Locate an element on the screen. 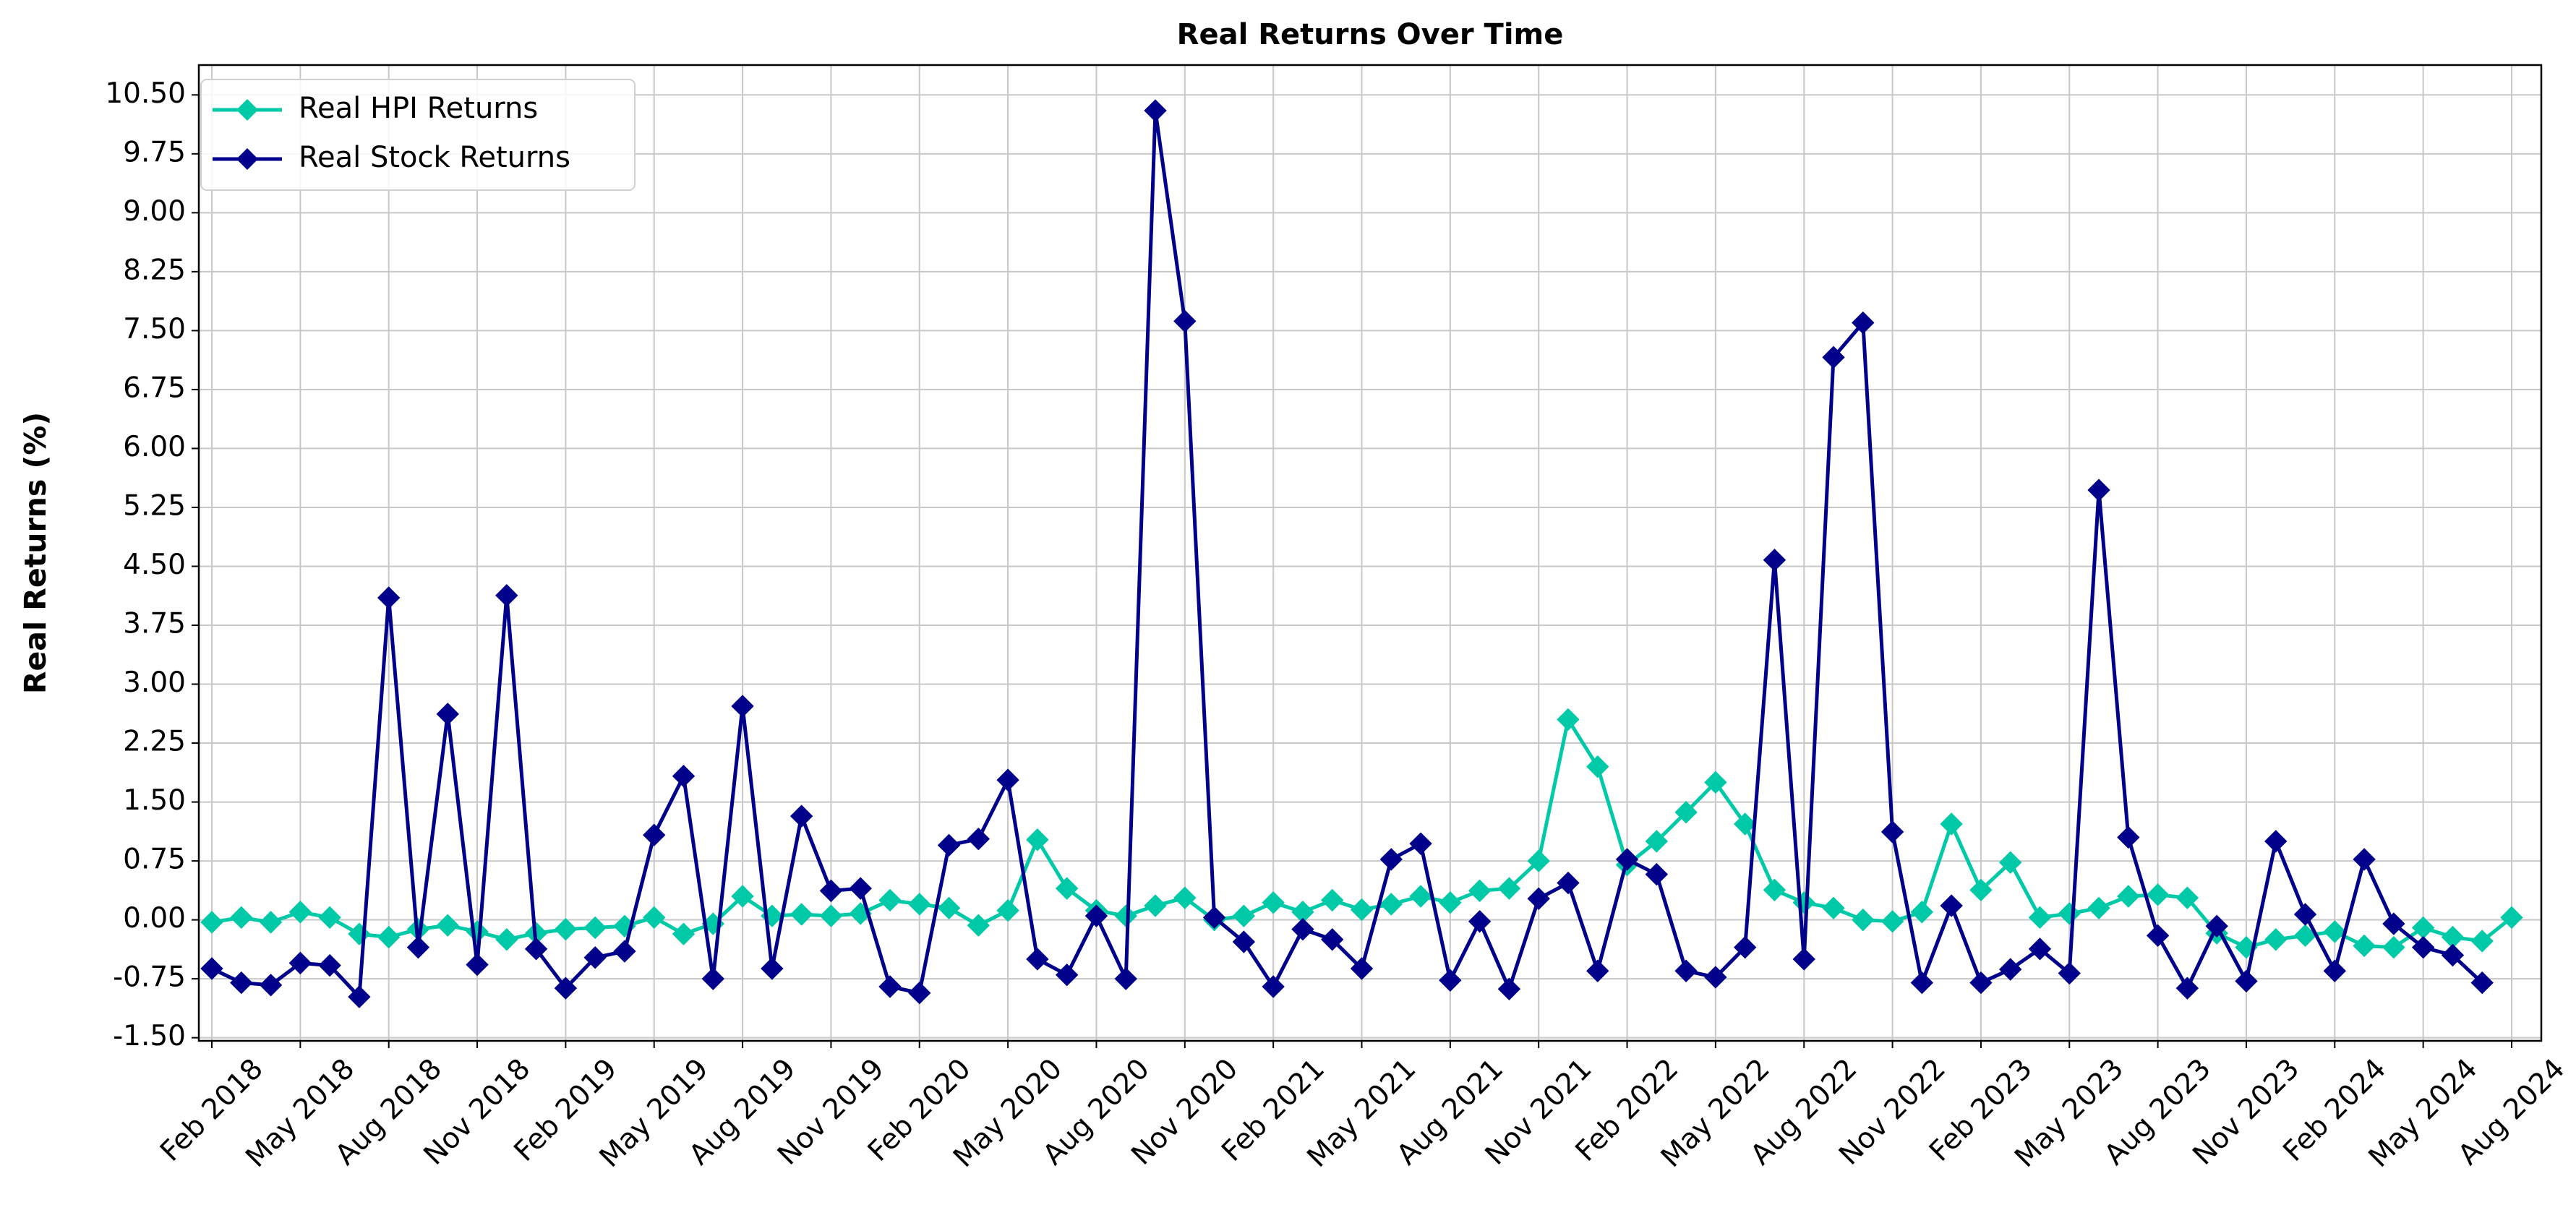 This screenshot has height=1210, width=2576. legend-marker is located at coordinates (247, 110).